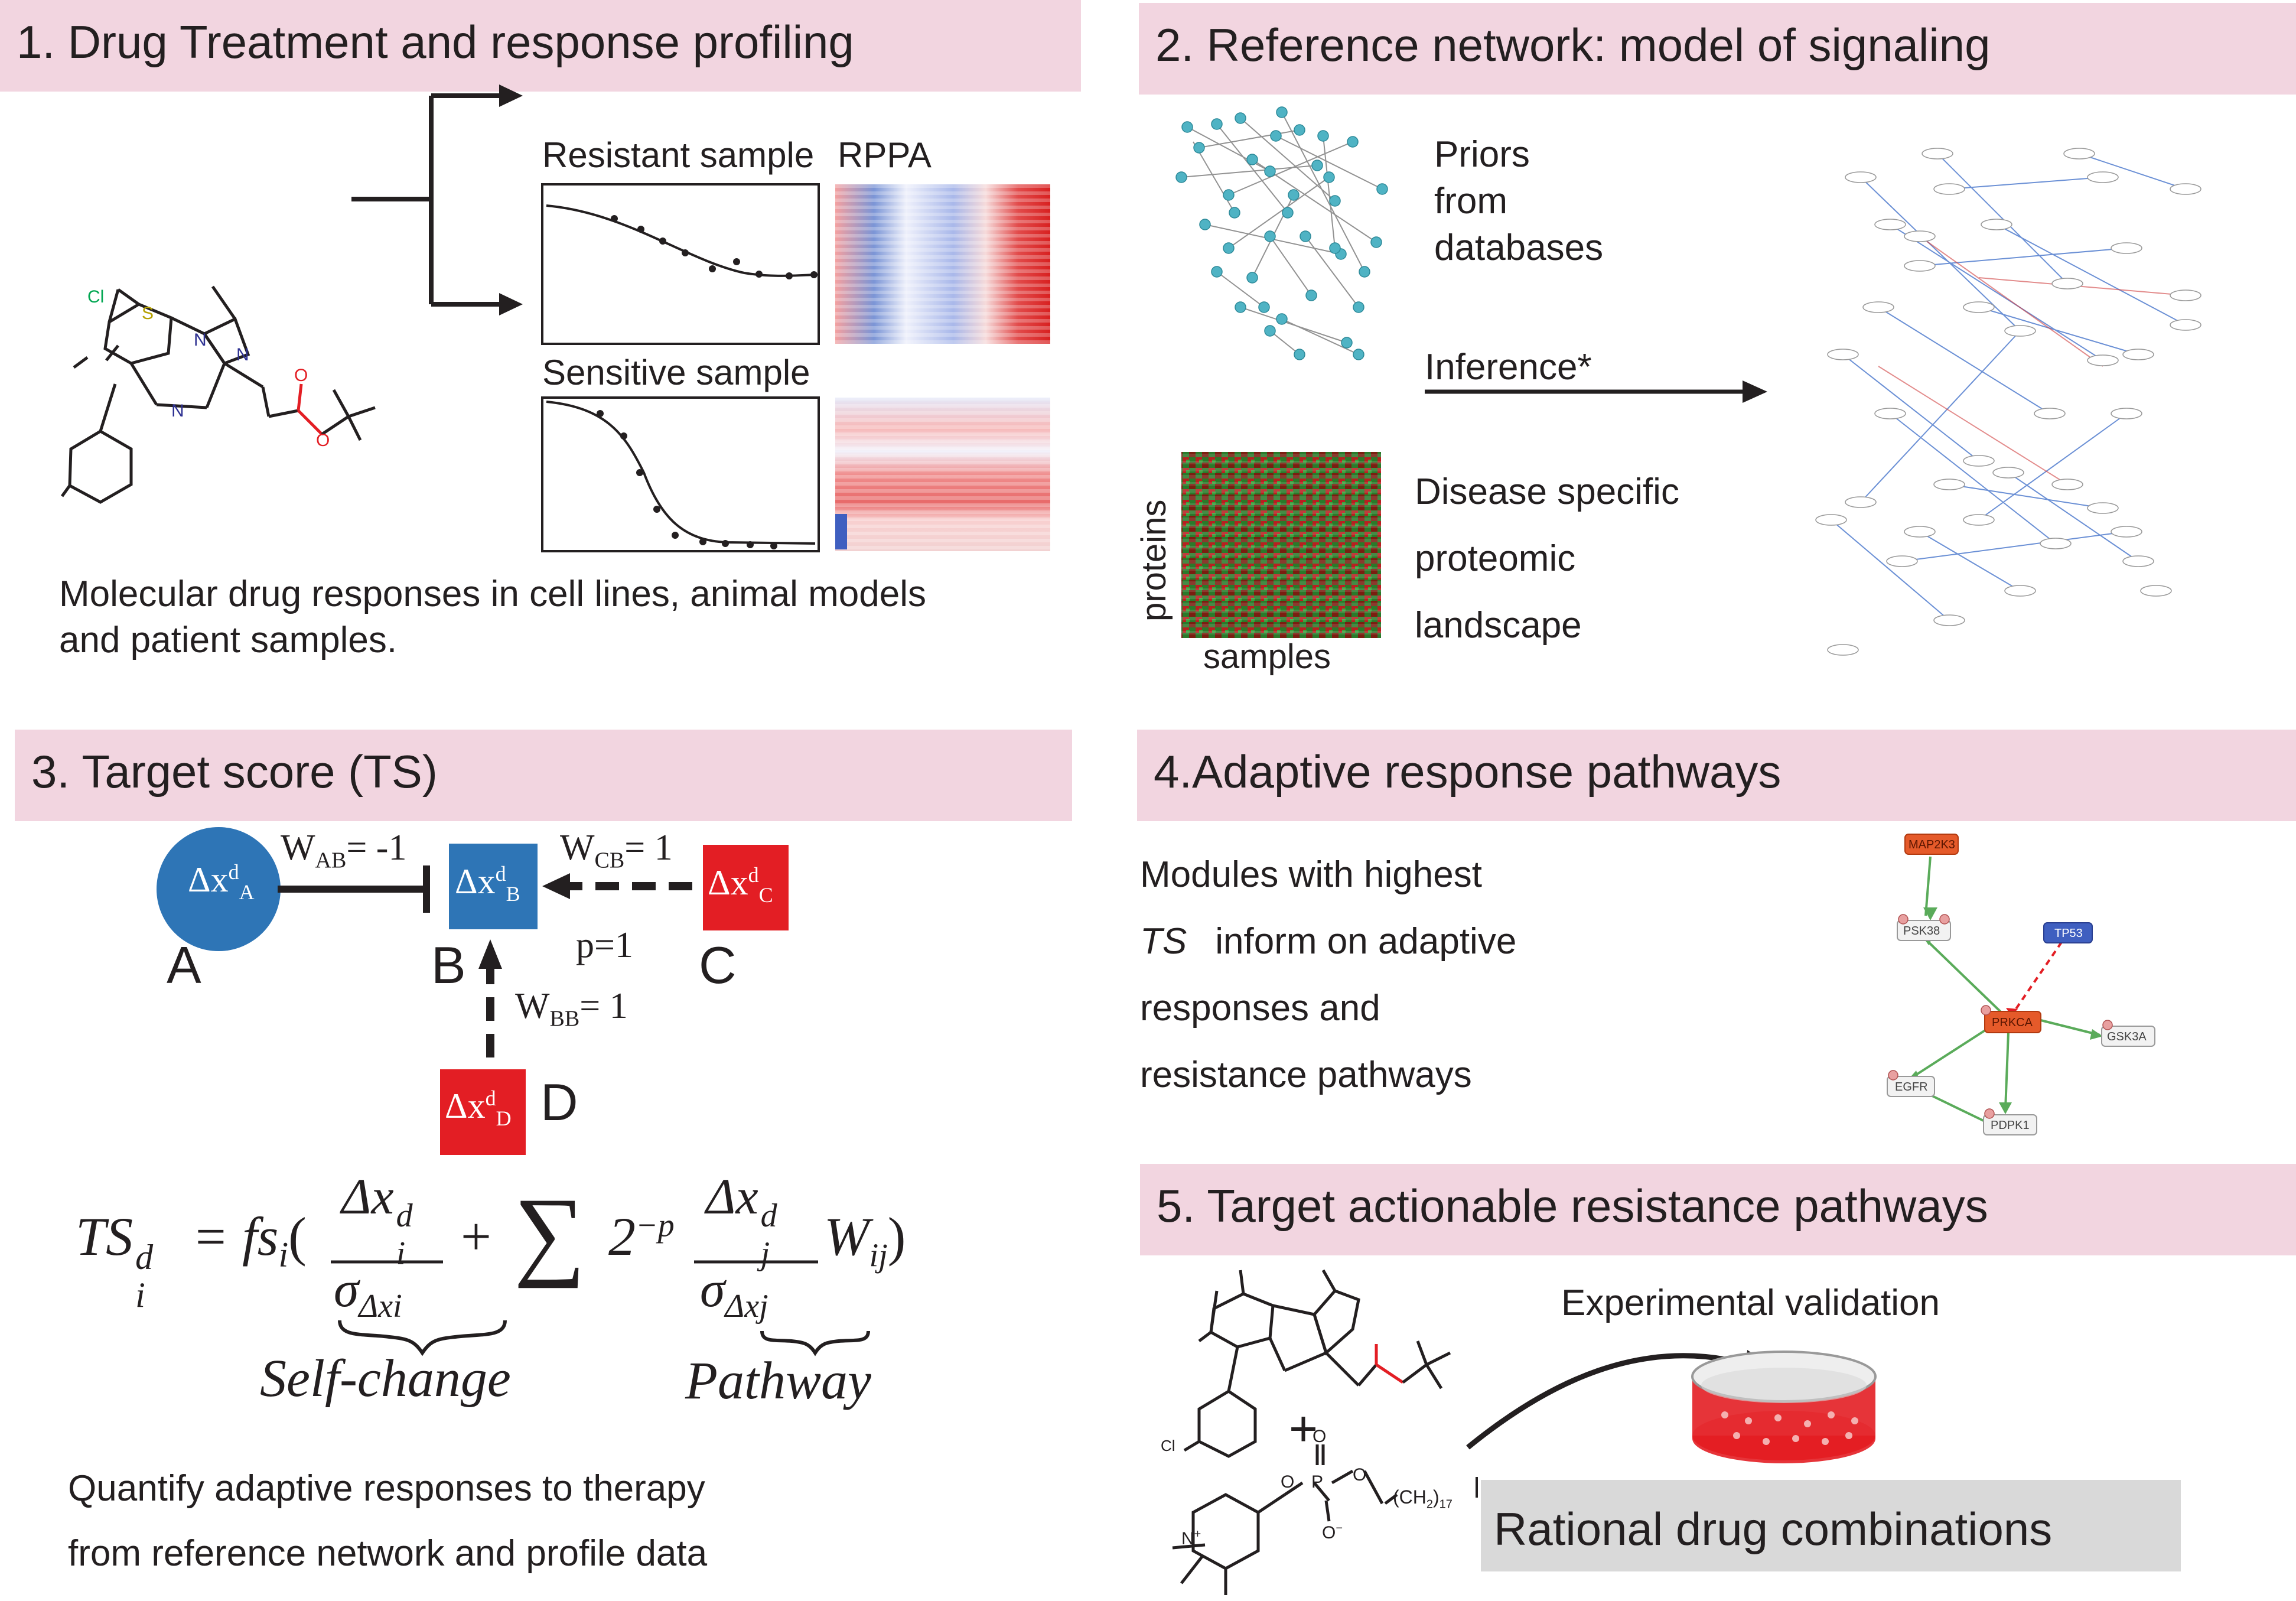  What do you see at coordinates (678, 155) in the screenshot?
I see `resistant-sample-label: Resistant sample` at bounding box center [678, 155].